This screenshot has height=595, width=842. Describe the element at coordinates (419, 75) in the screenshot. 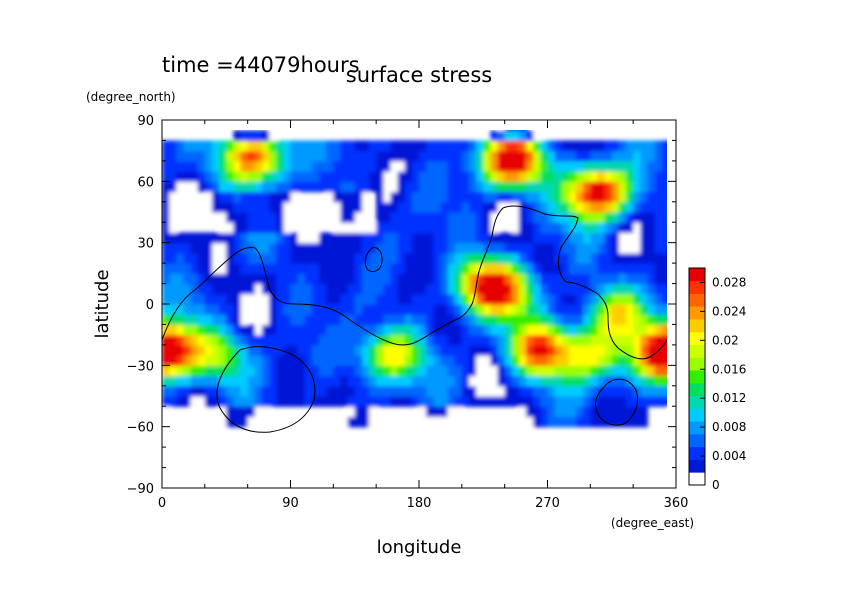

I see `chart-title: surface stress` at that location.